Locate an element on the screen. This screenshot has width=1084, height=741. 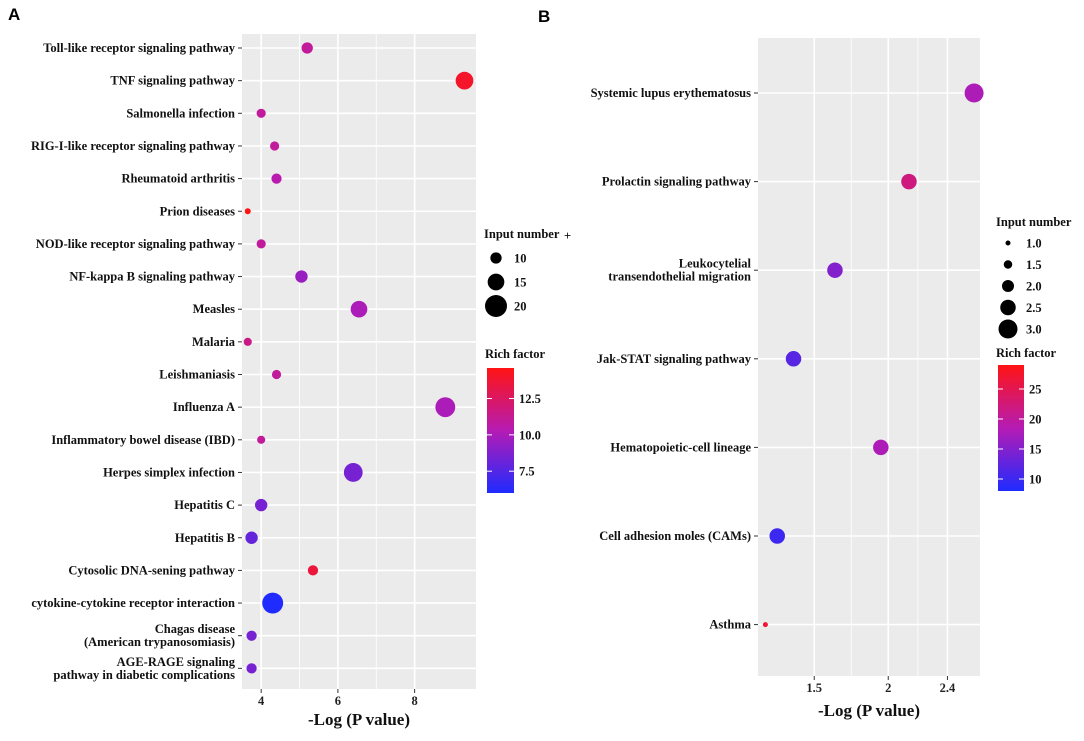
colorbar-label: 7.5 is located at coordinates (527, 472).